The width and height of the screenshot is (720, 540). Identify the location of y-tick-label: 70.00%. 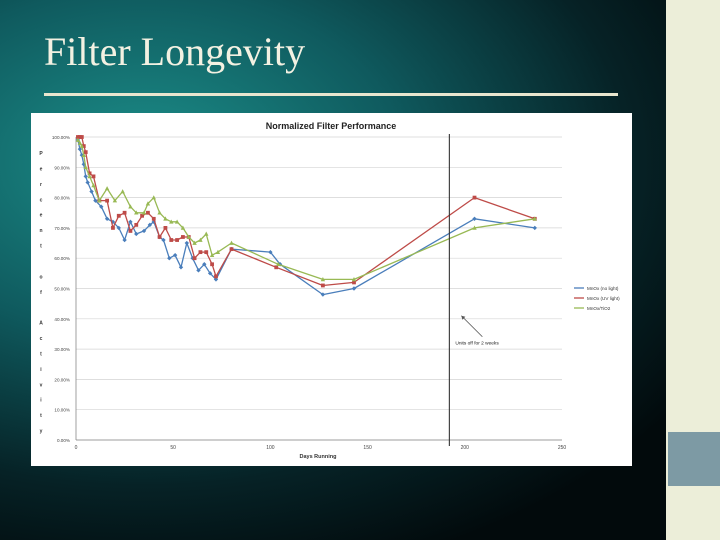
(62, 228).